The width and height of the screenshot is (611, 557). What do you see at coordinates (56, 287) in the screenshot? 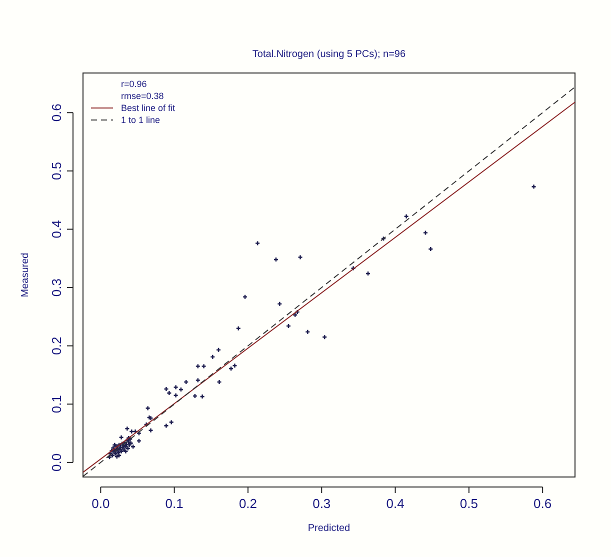
I see `y-tick-label: 0.3` at bounding box center [56, 287].